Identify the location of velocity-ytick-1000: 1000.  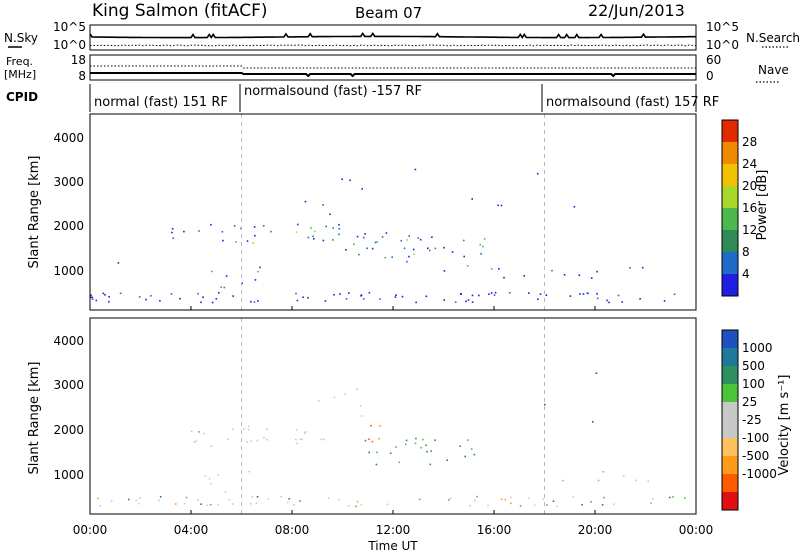
(68, 475).